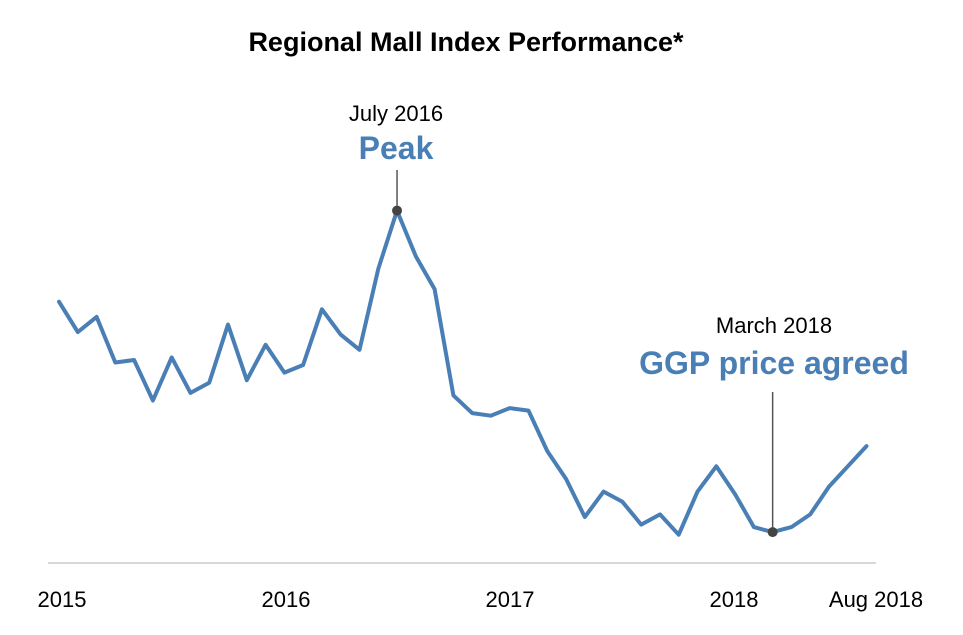 This screenshot has width=963, height=635. What do you see at coordinates (396, 148) in the screenshot?
I see `annotation-label: Peak` at bounding box center [396, 148].